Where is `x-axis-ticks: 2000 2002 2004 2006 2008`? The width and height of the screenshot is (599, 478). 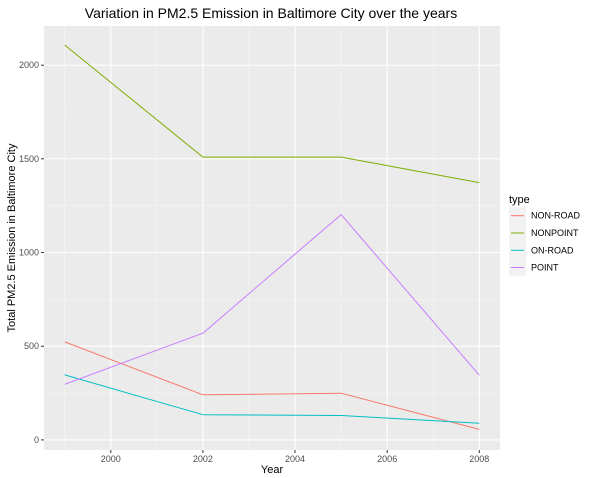 x-axis-ticks: 2000 2002 2004 2006 2008 is located at coordinates (295, 457).